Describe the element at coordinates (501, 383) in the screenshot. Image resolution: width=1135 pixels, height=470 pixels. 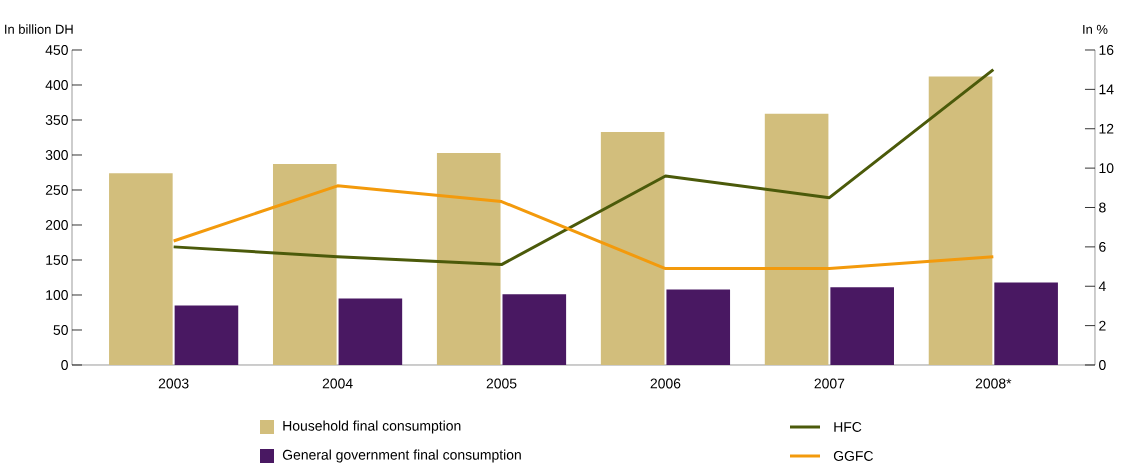
I see `x-tick-label: 2005` at that location.